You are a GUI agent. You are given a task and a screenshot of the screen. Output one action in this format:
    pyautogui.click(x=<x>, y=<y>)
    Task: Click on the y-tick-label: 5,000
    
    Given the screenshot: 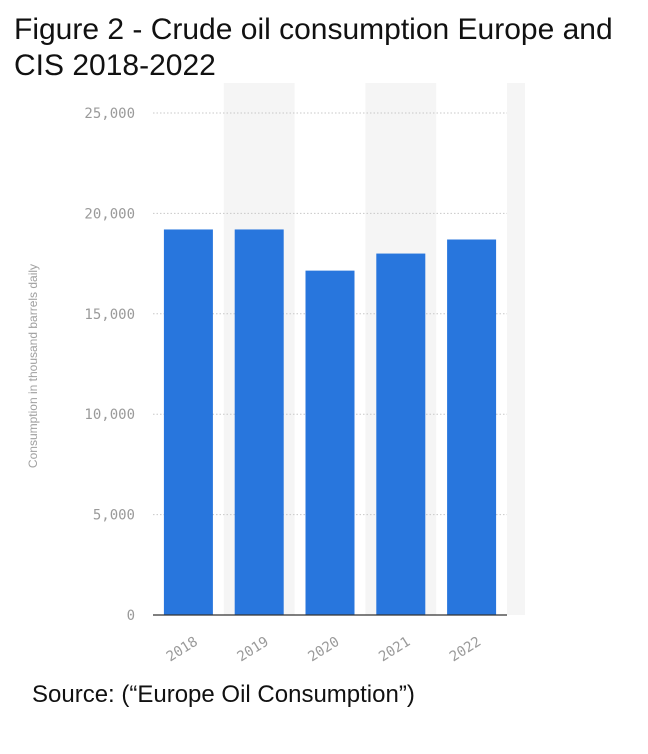 What is the action you would take?
    pyautogui.click(x=114, y=516)
    